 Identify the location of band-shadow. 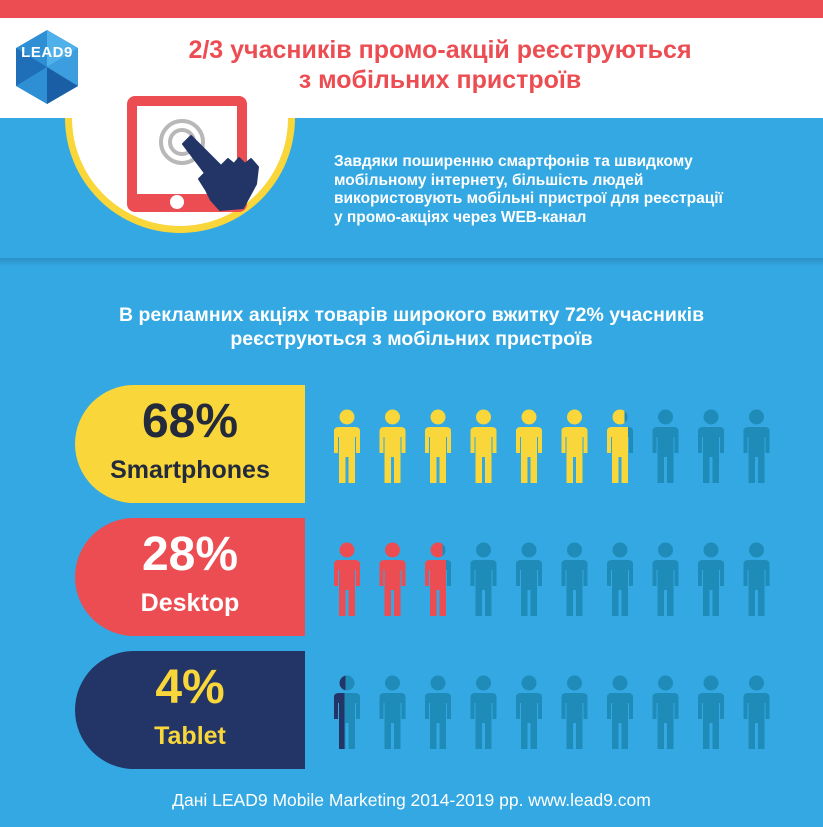
(411, 262).